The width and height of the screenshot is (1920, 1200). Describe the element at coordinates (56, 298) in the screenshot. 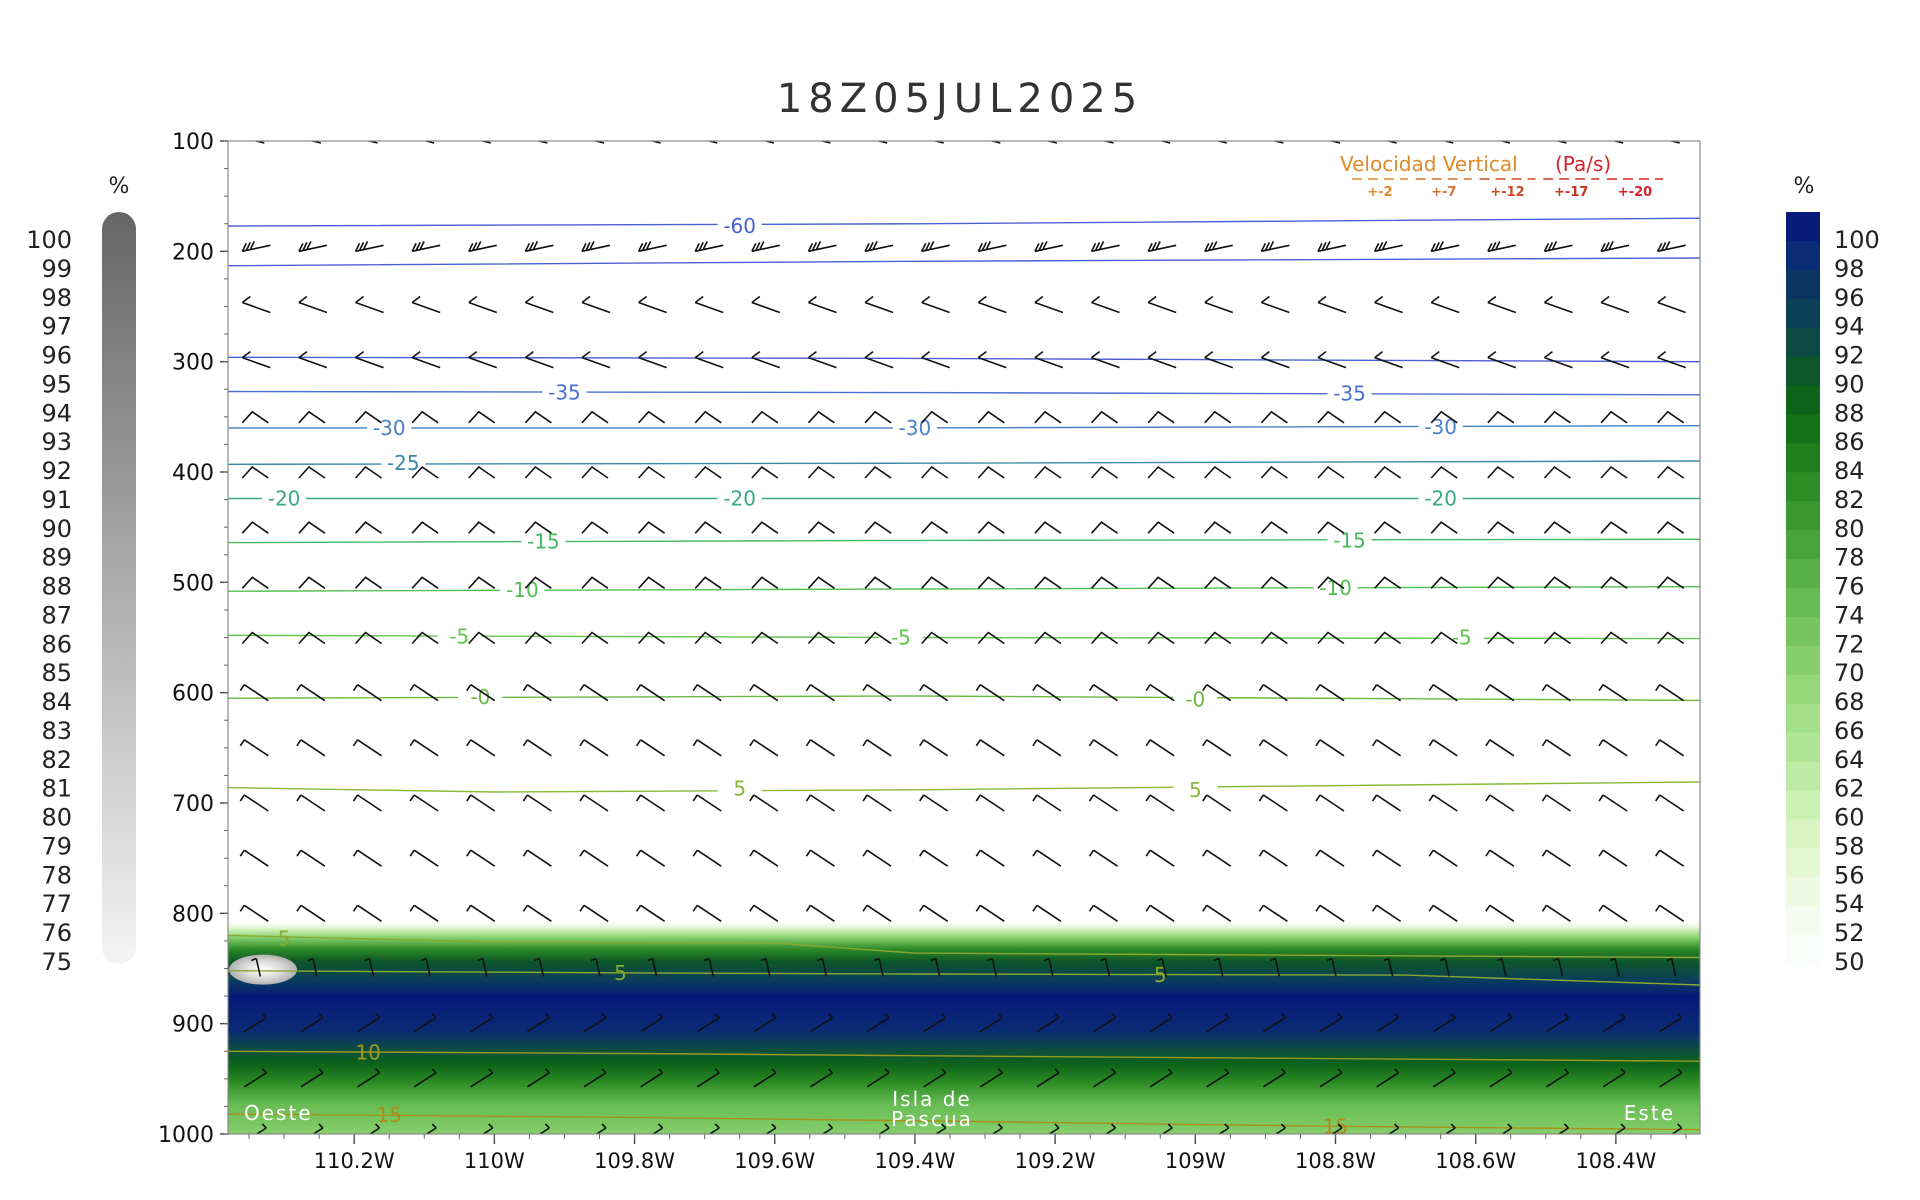

I see `left-colorbar-label: 98` at that location.